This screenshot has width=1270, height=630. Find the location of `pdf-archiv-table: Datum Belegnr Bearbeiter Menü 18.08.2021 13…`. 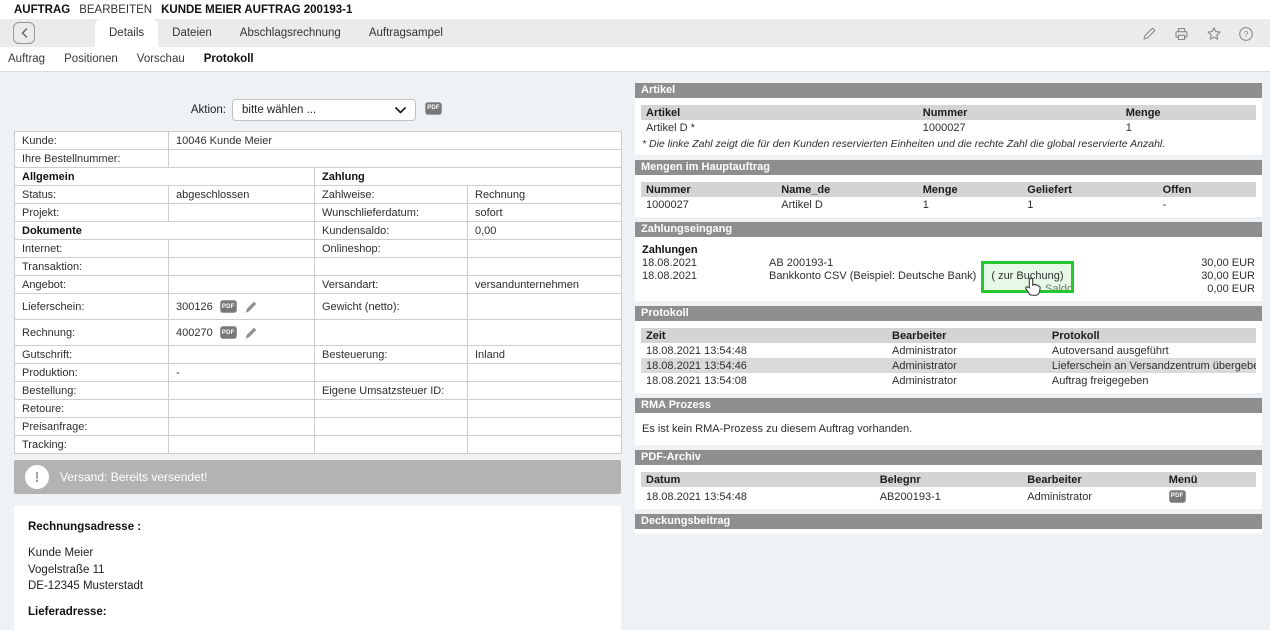

pdf-archiv-table: Datum Belegnr Bearbeiter Menü 18.08.2021 13… is located at coordinates (948, 488).